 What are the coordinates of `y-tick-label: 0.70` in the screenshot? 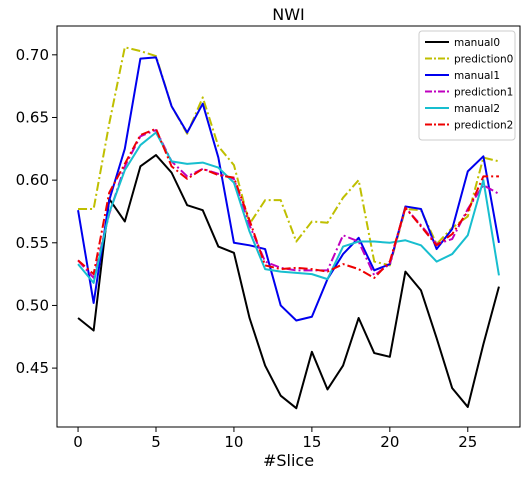 It's located at (32, 55).